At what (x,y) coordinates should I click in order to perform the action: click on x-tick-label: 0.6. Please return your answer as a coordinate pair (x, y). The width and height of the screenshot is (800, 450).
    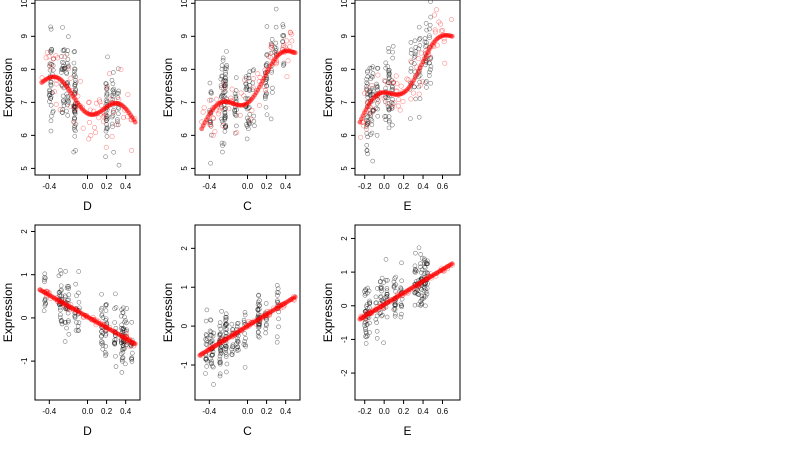
    Looking at the image, I should click on (443, 186).